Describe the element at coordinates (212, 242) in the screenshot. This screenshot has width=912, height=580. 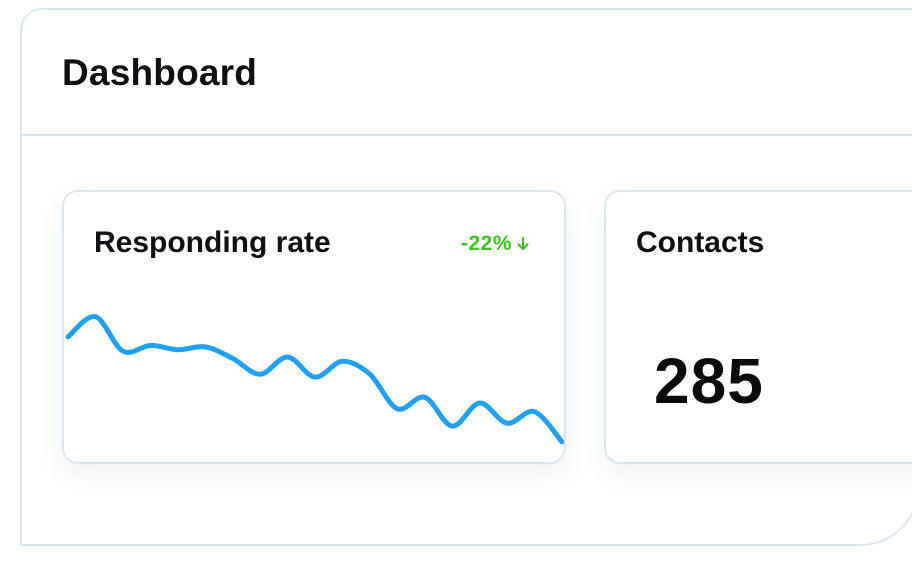
I see `card-title-responding-rate: Responding rate` at that location.